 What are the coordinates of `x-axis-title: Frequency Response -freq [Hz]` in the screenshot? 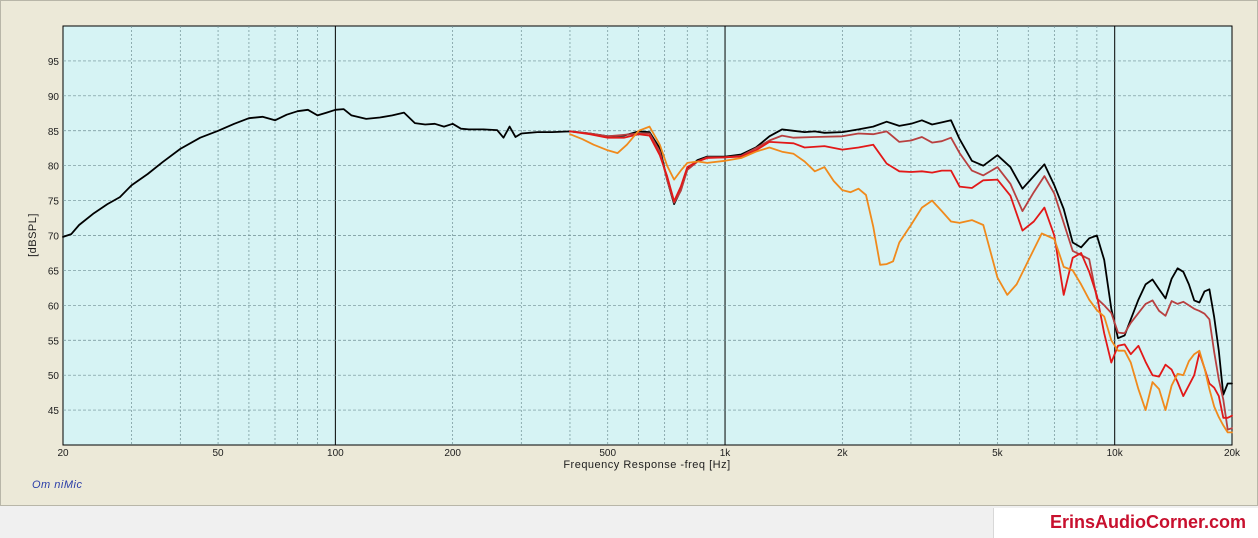 It's located at (646, 465).